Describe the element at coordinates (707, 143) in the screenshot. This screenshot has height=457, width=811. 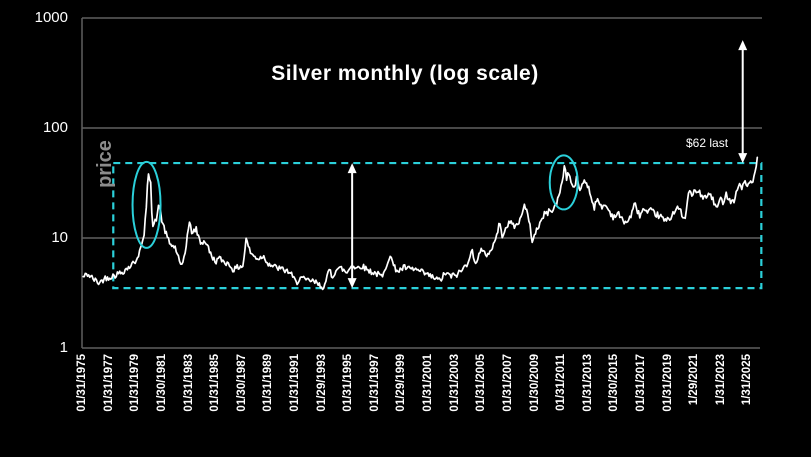
I see `last-price-annotation: $62 last` at that location.